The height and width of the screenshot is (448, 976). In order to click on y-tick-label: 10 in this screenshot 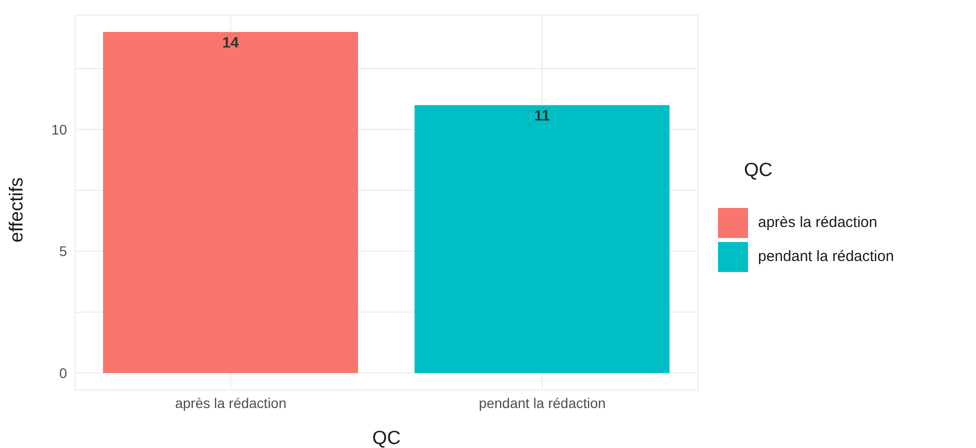, I will do `click(59, 129)`.